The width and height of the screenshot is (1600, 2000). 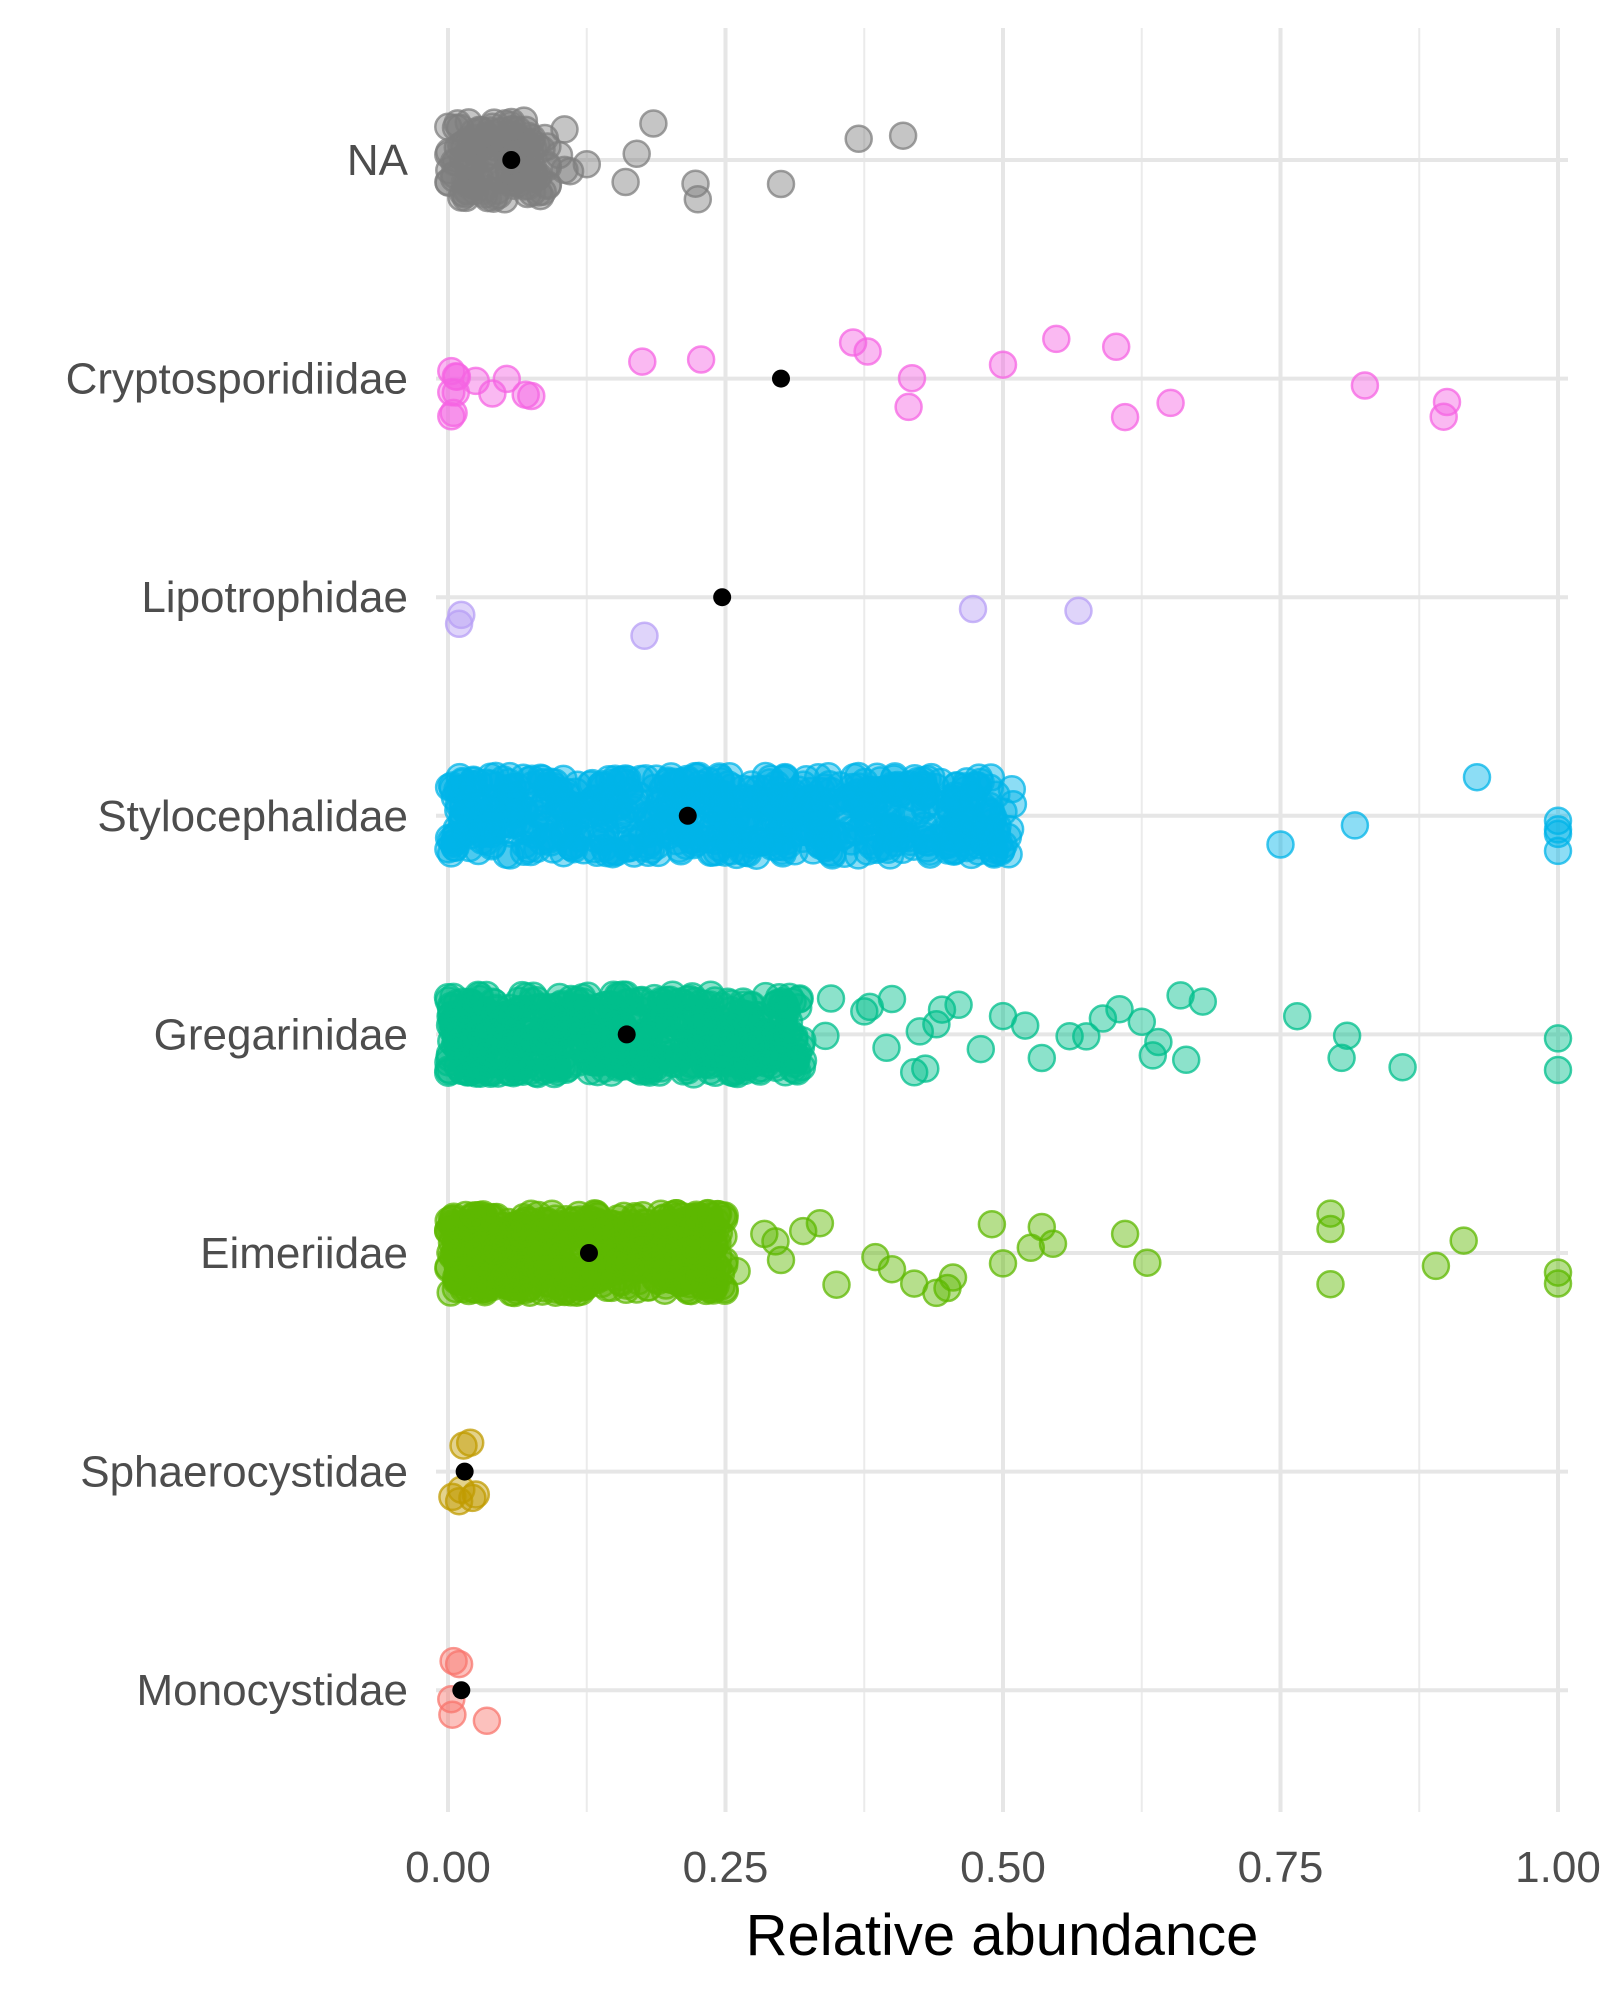 What do you see at coordinates (237, 379) in the screenshot?
I see `y-tick-label: Cryptosporidiidae` at bounding box center [237, 379].